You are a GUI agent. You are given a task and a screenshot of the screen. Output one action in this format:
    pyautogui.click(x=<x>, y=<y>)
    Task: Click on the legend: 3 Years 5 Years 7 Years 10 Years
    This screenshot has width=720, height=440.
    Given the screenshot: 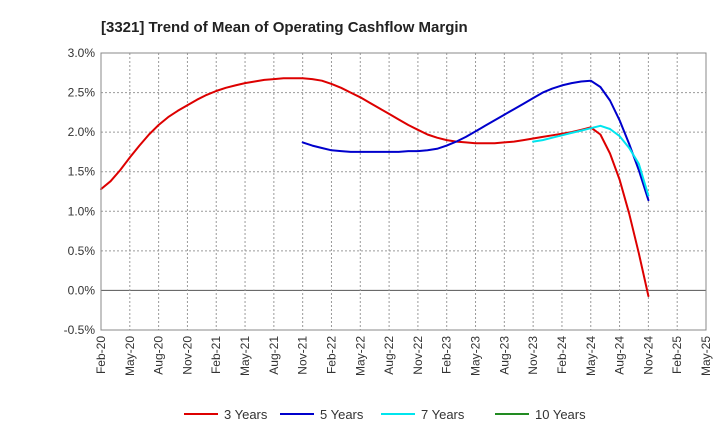 What is the action you would take?
    pyautogui.click(x=385, y=414)
    